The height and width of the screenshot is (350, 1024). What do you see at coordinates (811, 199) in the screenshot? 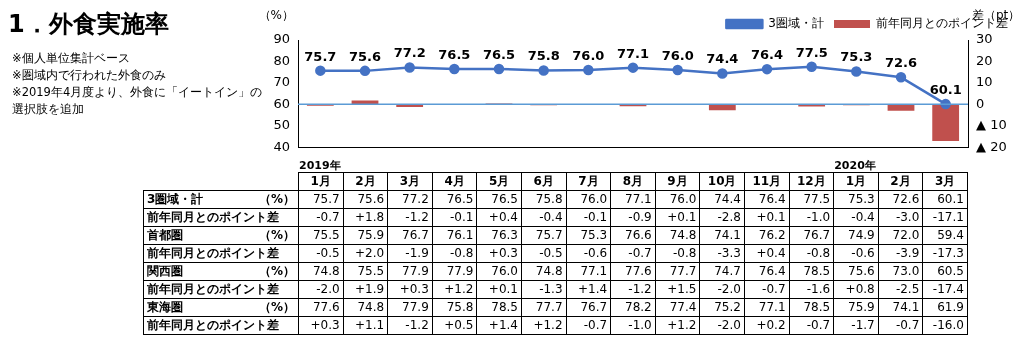
I see `data-label: 77.5` at bounding box center [811, 199].